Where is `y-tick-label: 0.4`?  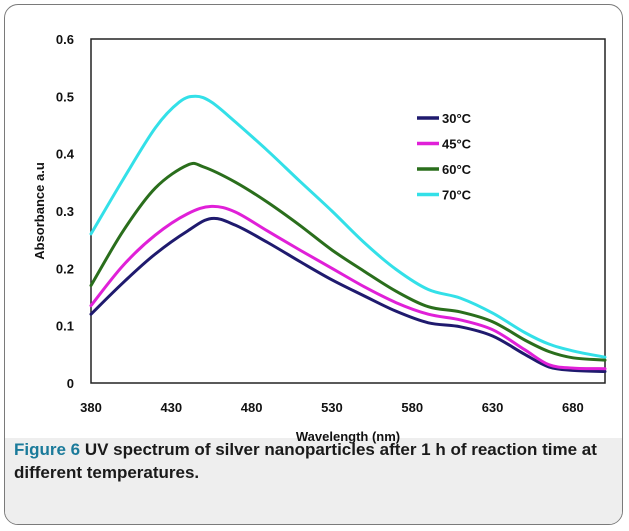 y-tick-label: 0.4 is located at coordinates (65, 154).